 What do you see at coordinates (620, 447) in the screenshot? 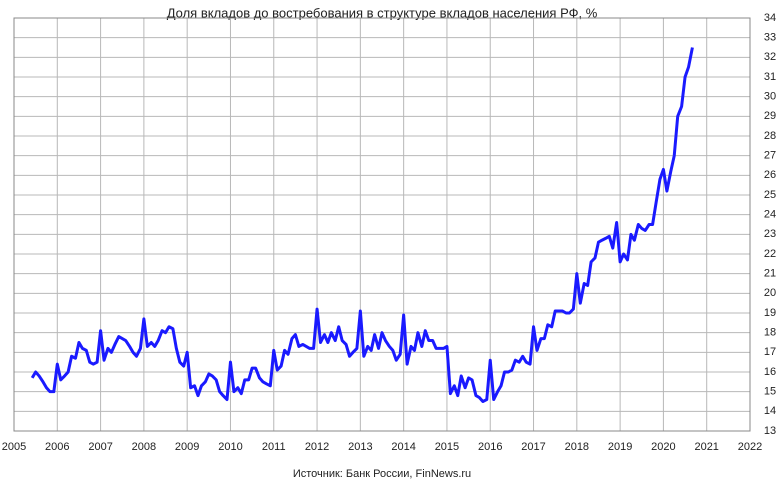
I see `x-tick-label: 2019` at bounding box center [620, 447].